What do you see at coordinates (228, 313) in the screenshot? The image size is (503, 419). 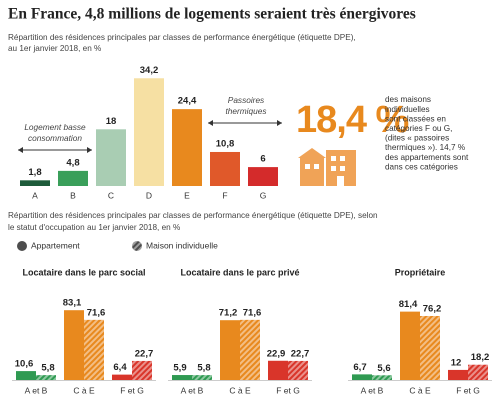 I see `value-label: 71,2` at bounding box center [228, 313].